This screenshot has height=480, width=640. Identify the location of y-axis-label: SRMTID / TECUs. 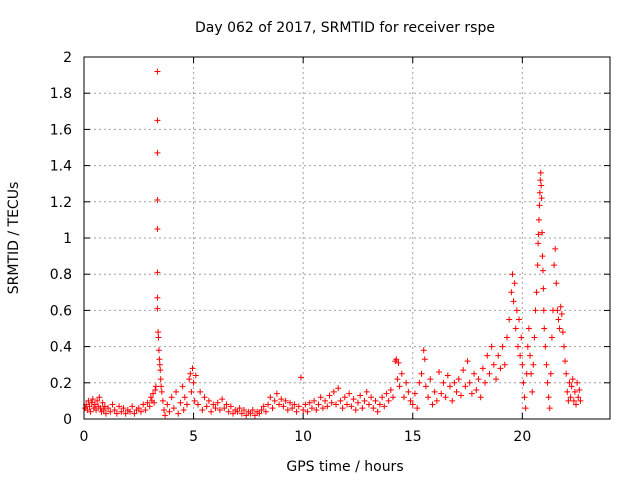
(14, 238).